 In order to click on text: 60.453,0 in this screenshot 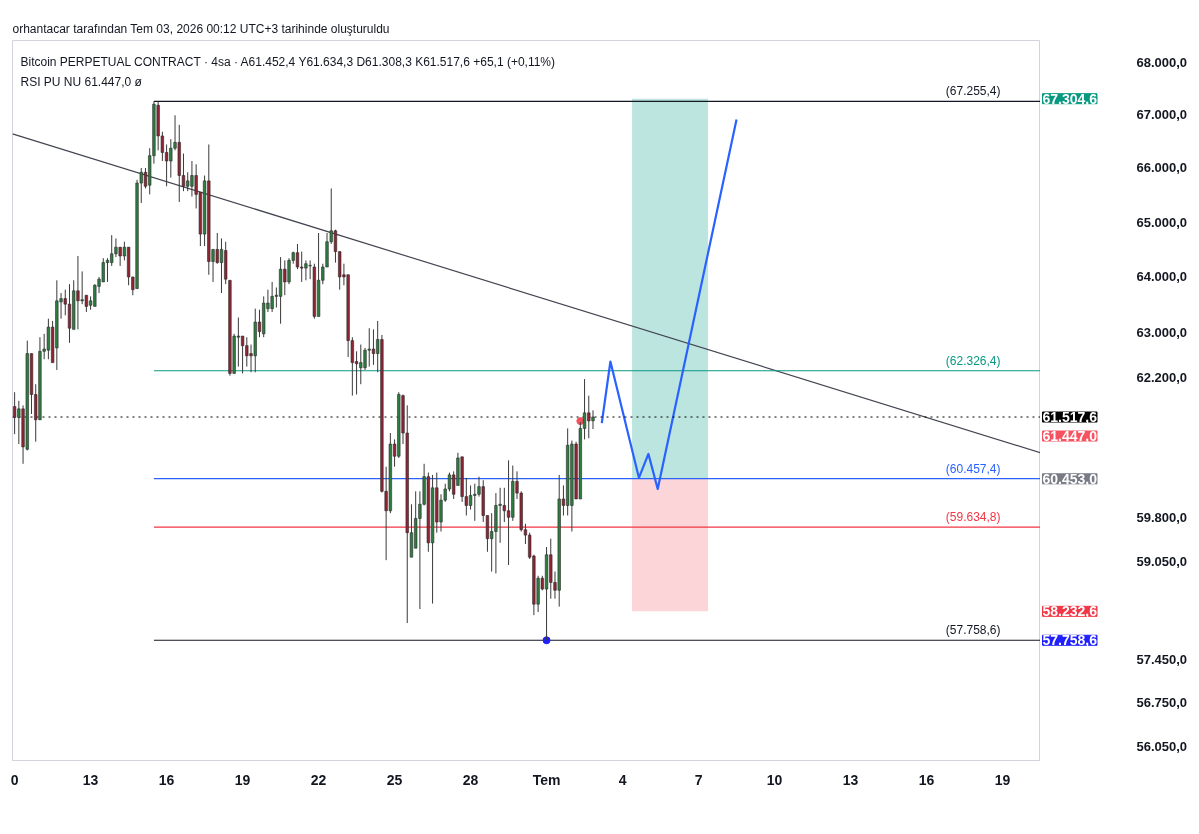, I will do `click(1070, 478)`.